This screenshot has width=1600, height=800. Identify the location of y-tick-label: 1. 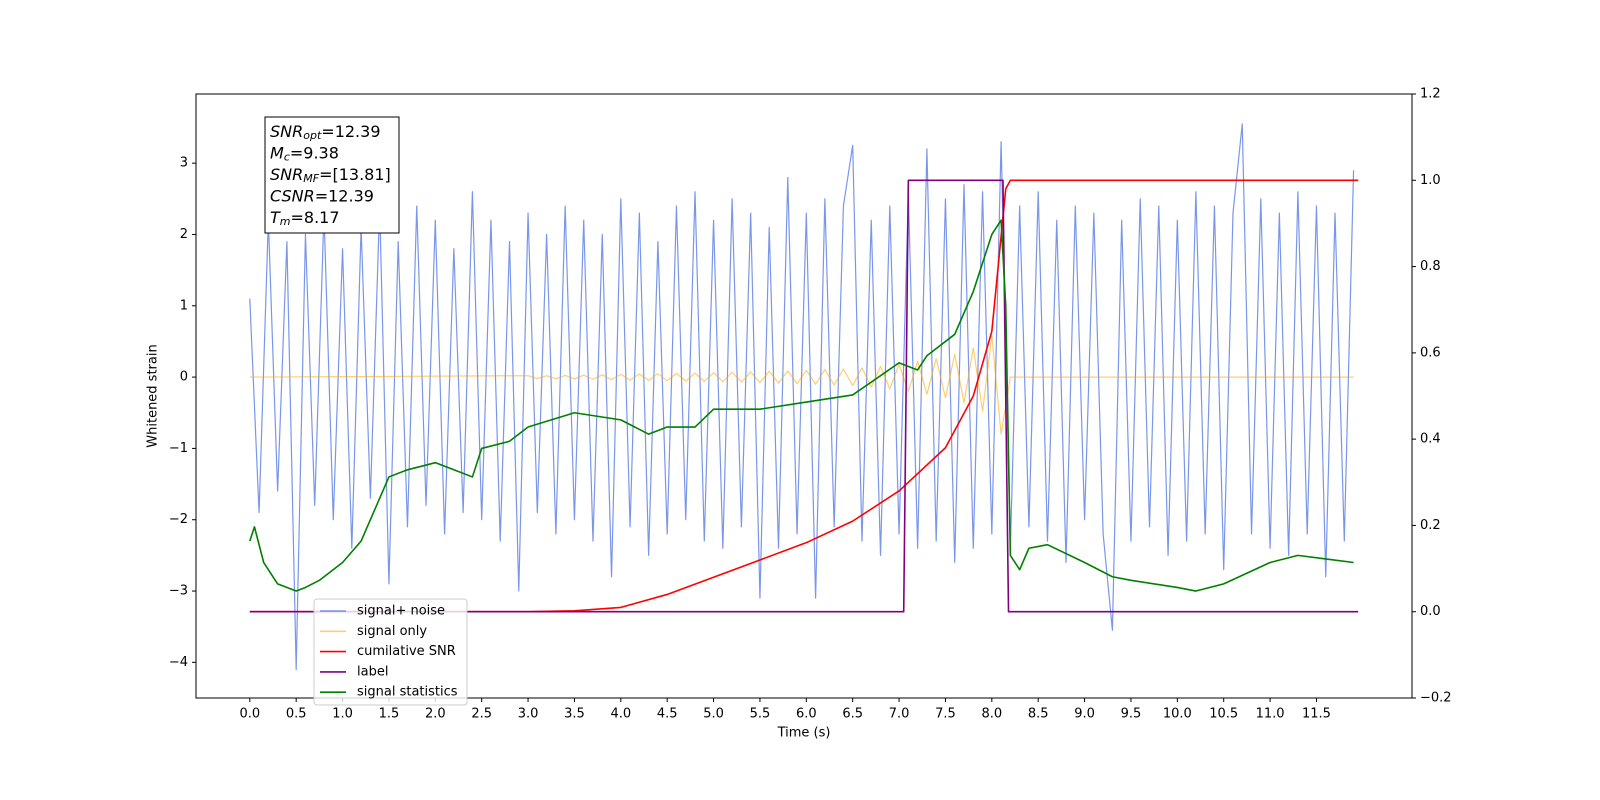
(184, 305).